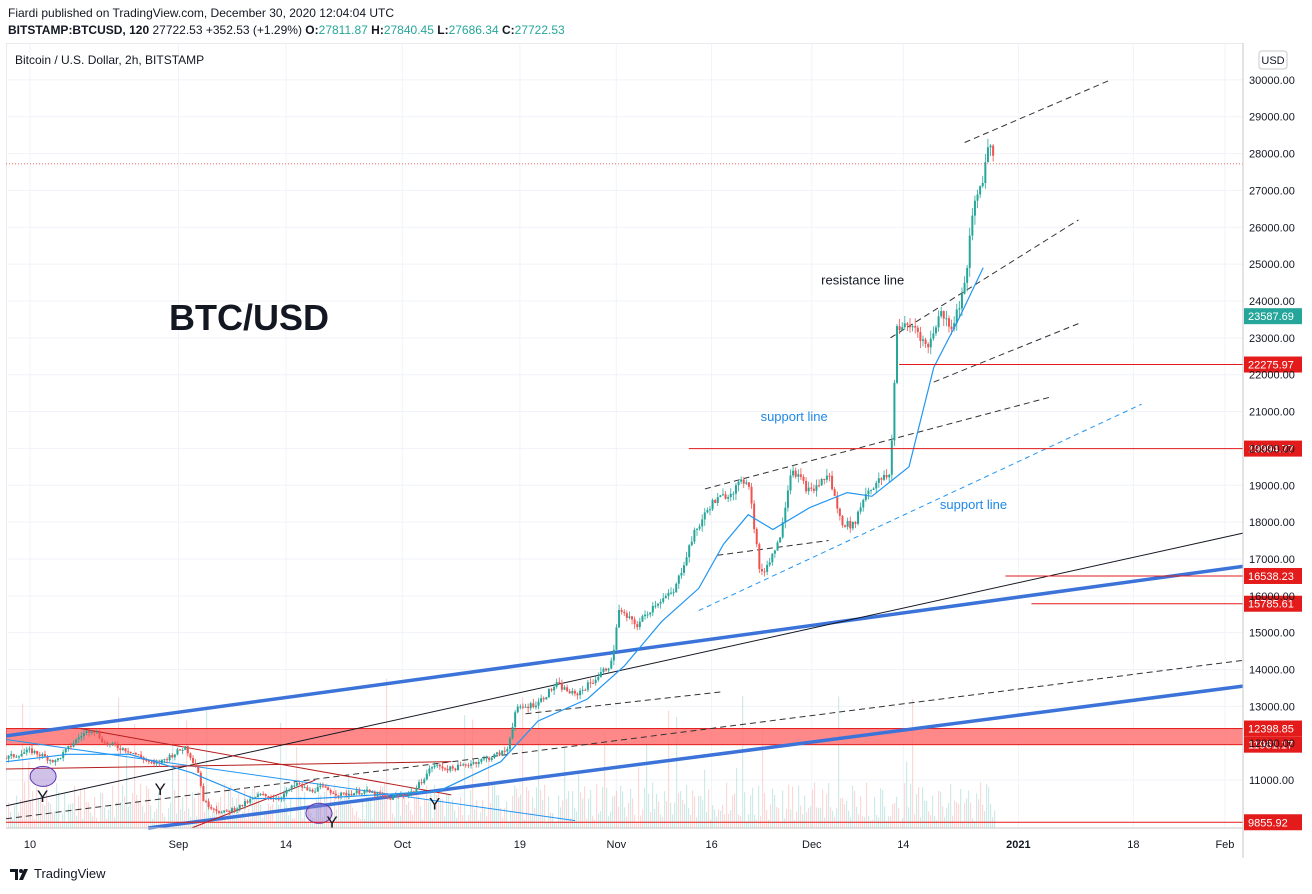 The image size is (1312, 894). What do you see at coordinates (1271, 366) in the screenshot?
I see `level-badge-label: 22275.97` at bounding box center [1271, 366].